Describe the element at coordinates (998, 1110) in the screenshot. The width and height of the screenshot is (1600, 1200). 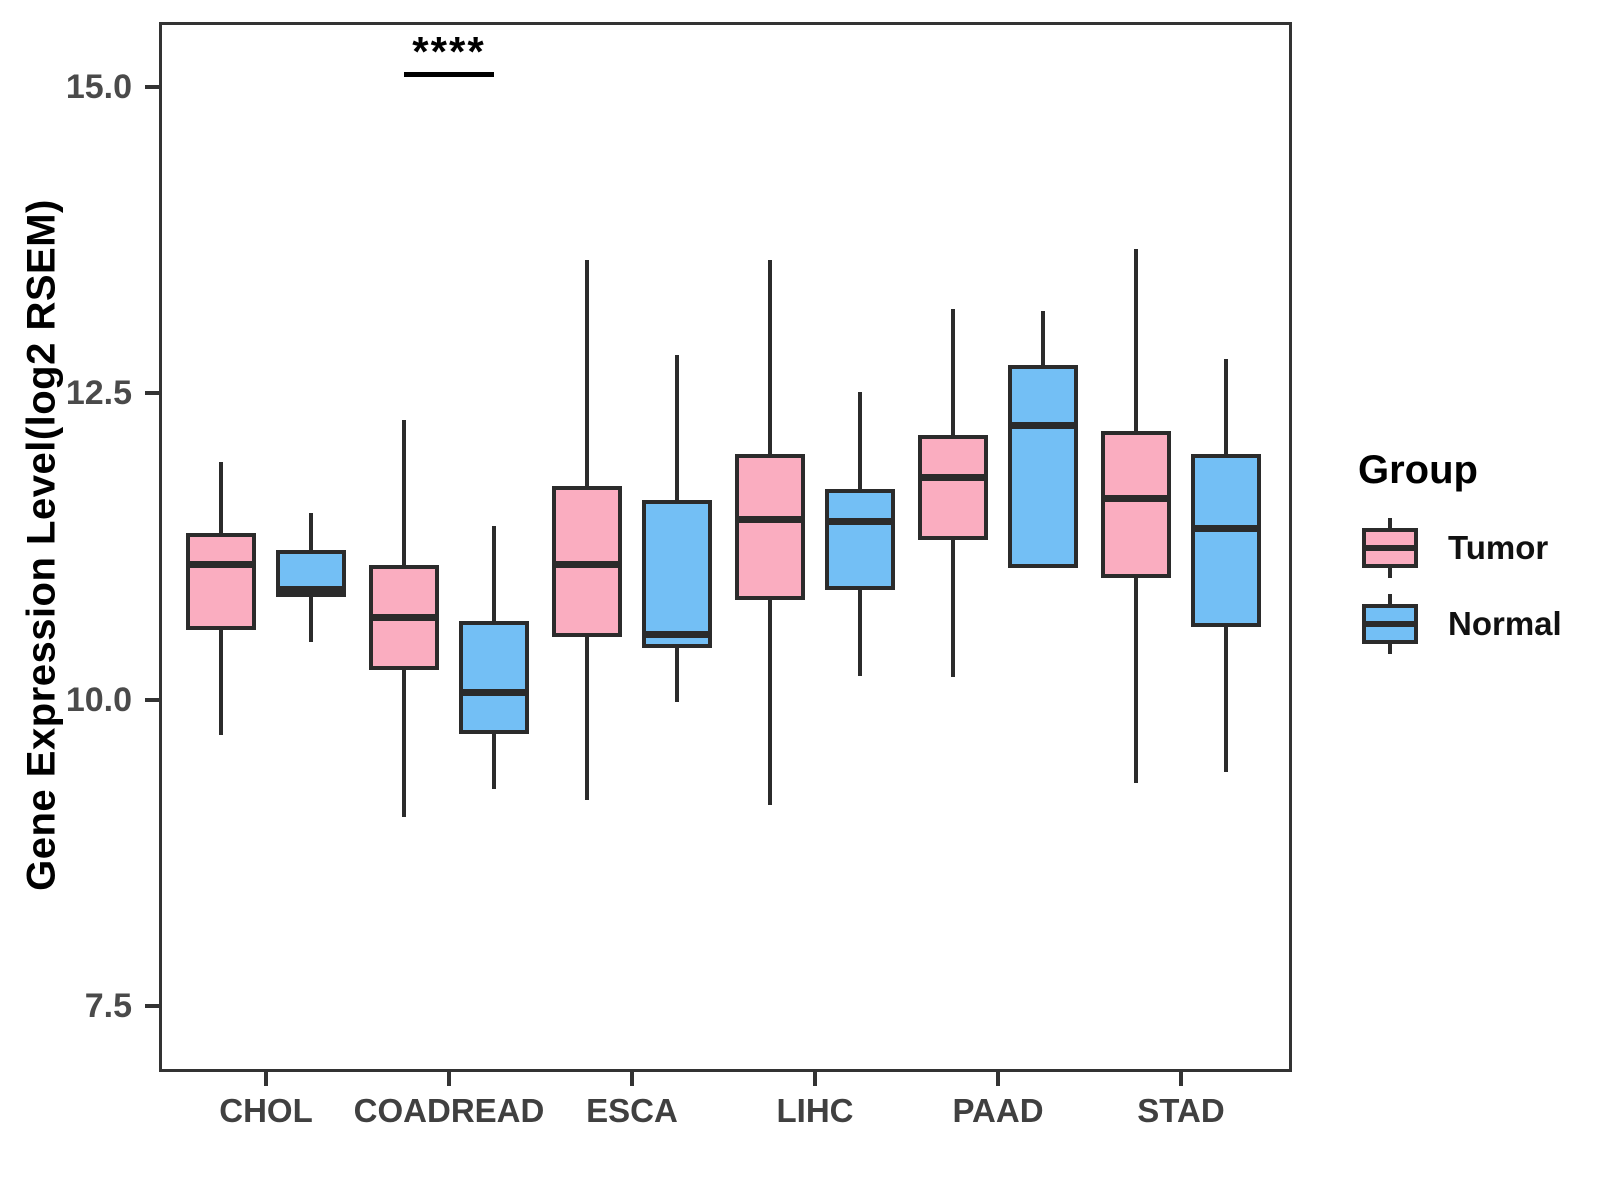
I see `x-axis-label-paad: PAAD` at that location.